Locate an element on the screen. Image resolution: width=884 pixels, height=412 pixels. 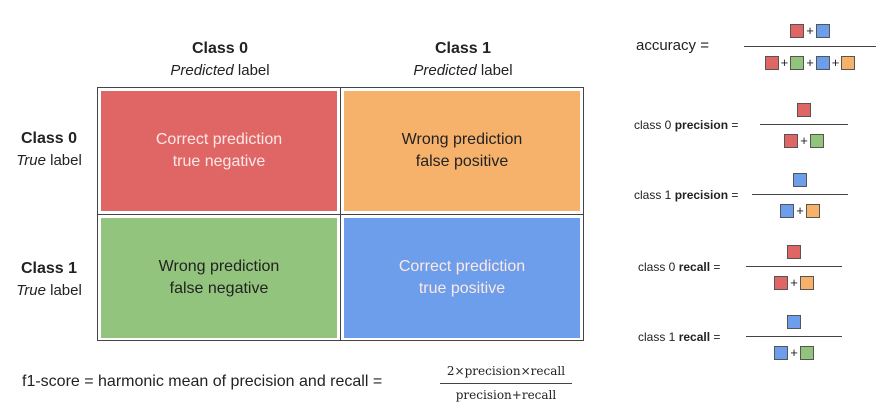
cell-false-negative: Wrong prediction false negative is located at coordinates (219, 278).